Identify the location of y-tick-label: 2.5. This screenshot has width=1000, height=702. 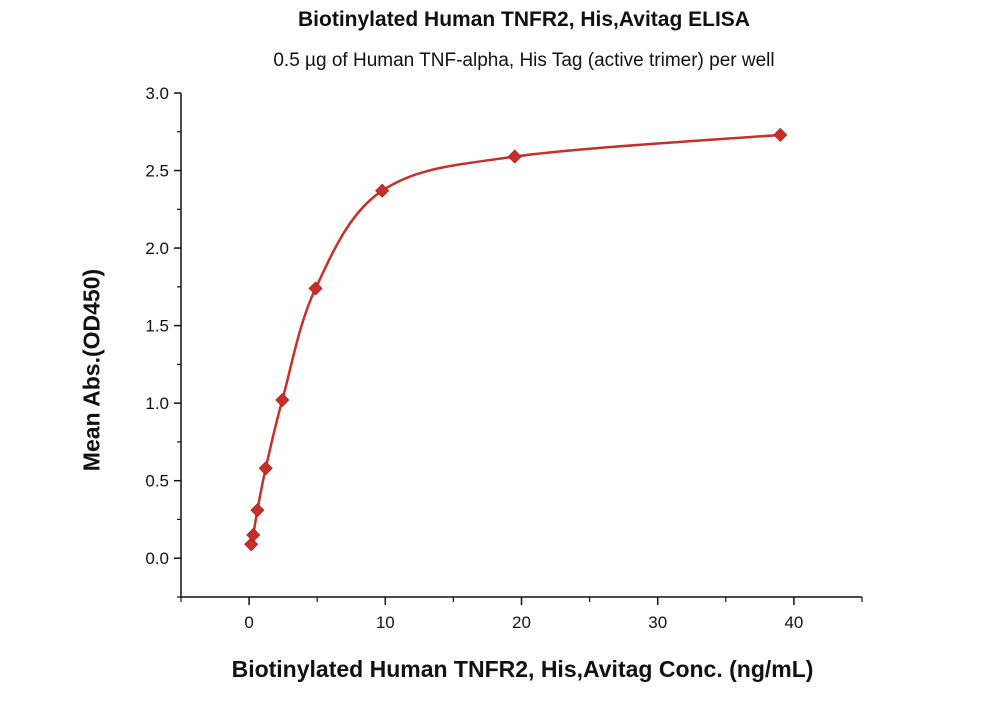
(157, 171).